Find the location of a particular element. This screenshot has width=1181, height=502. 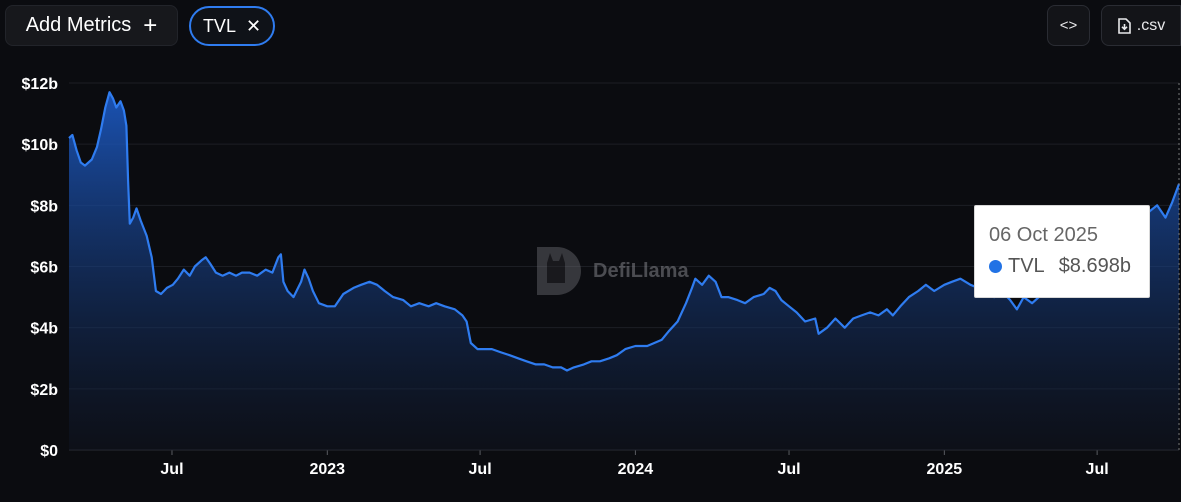

metric-chip-tvl: TVL ✕ is located at coordinates (232, 26).